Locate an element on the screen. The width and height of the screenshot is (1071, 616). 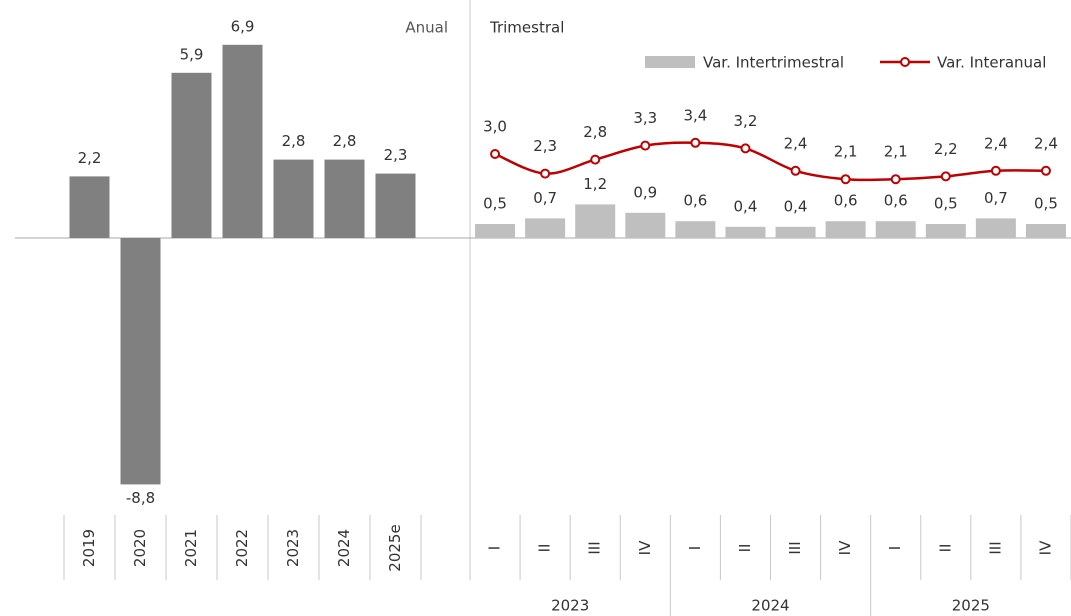
group-label: 2024 is located at coordinates (770, 606).